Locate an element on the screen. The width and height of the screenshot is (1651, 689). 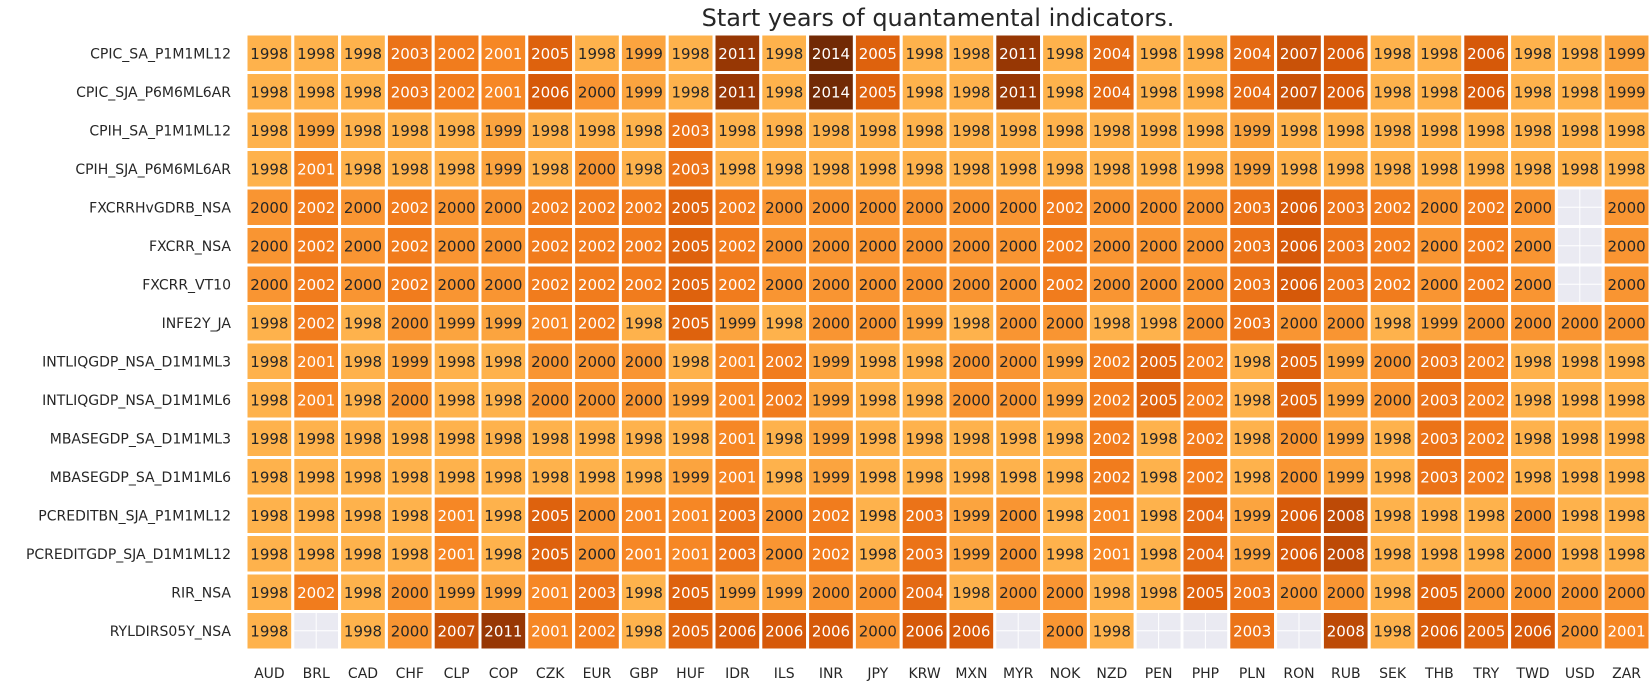
y-tick-label: FXCRR_VT10 is located at coordinates (186, 285).